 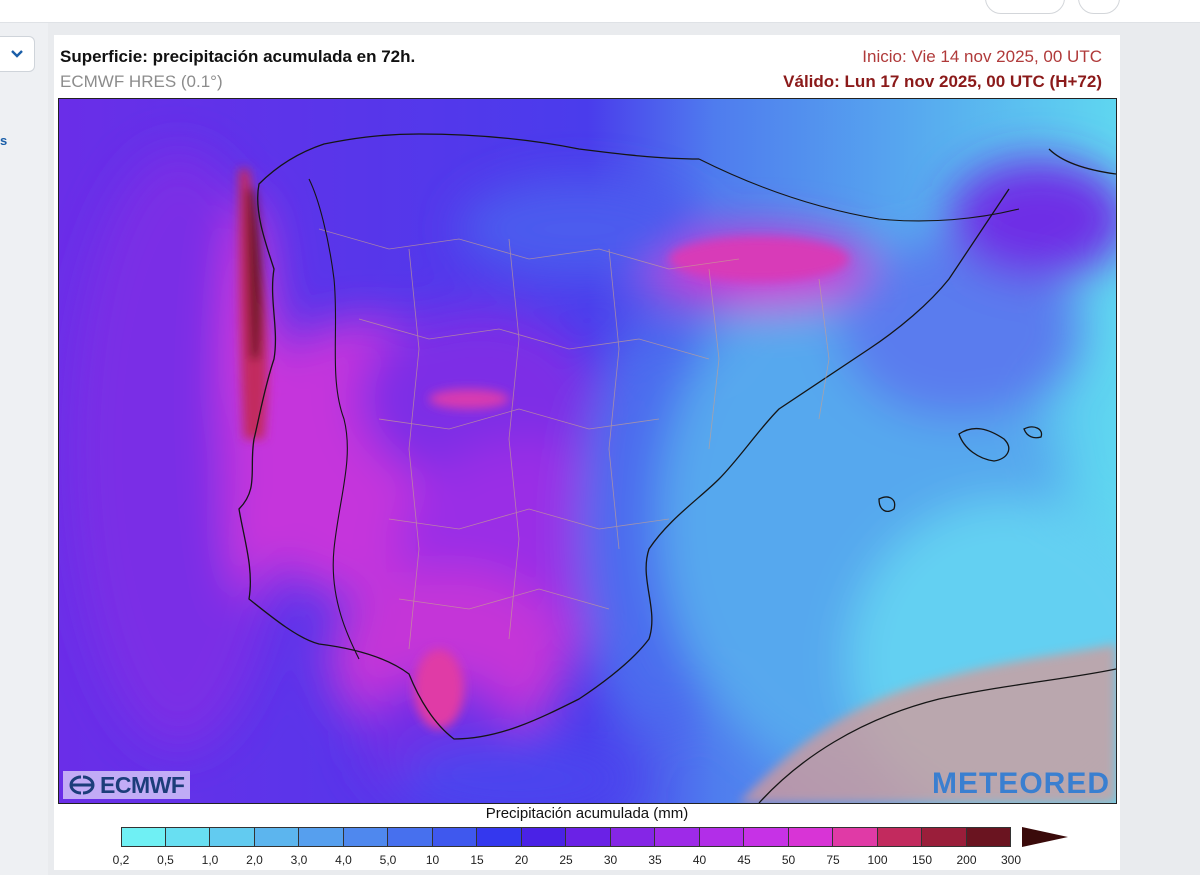 What do you see at coordinates (299, 860) in the screenshot?
I see `legend-tick-label: 3,0` at bounding box center [299, 860].